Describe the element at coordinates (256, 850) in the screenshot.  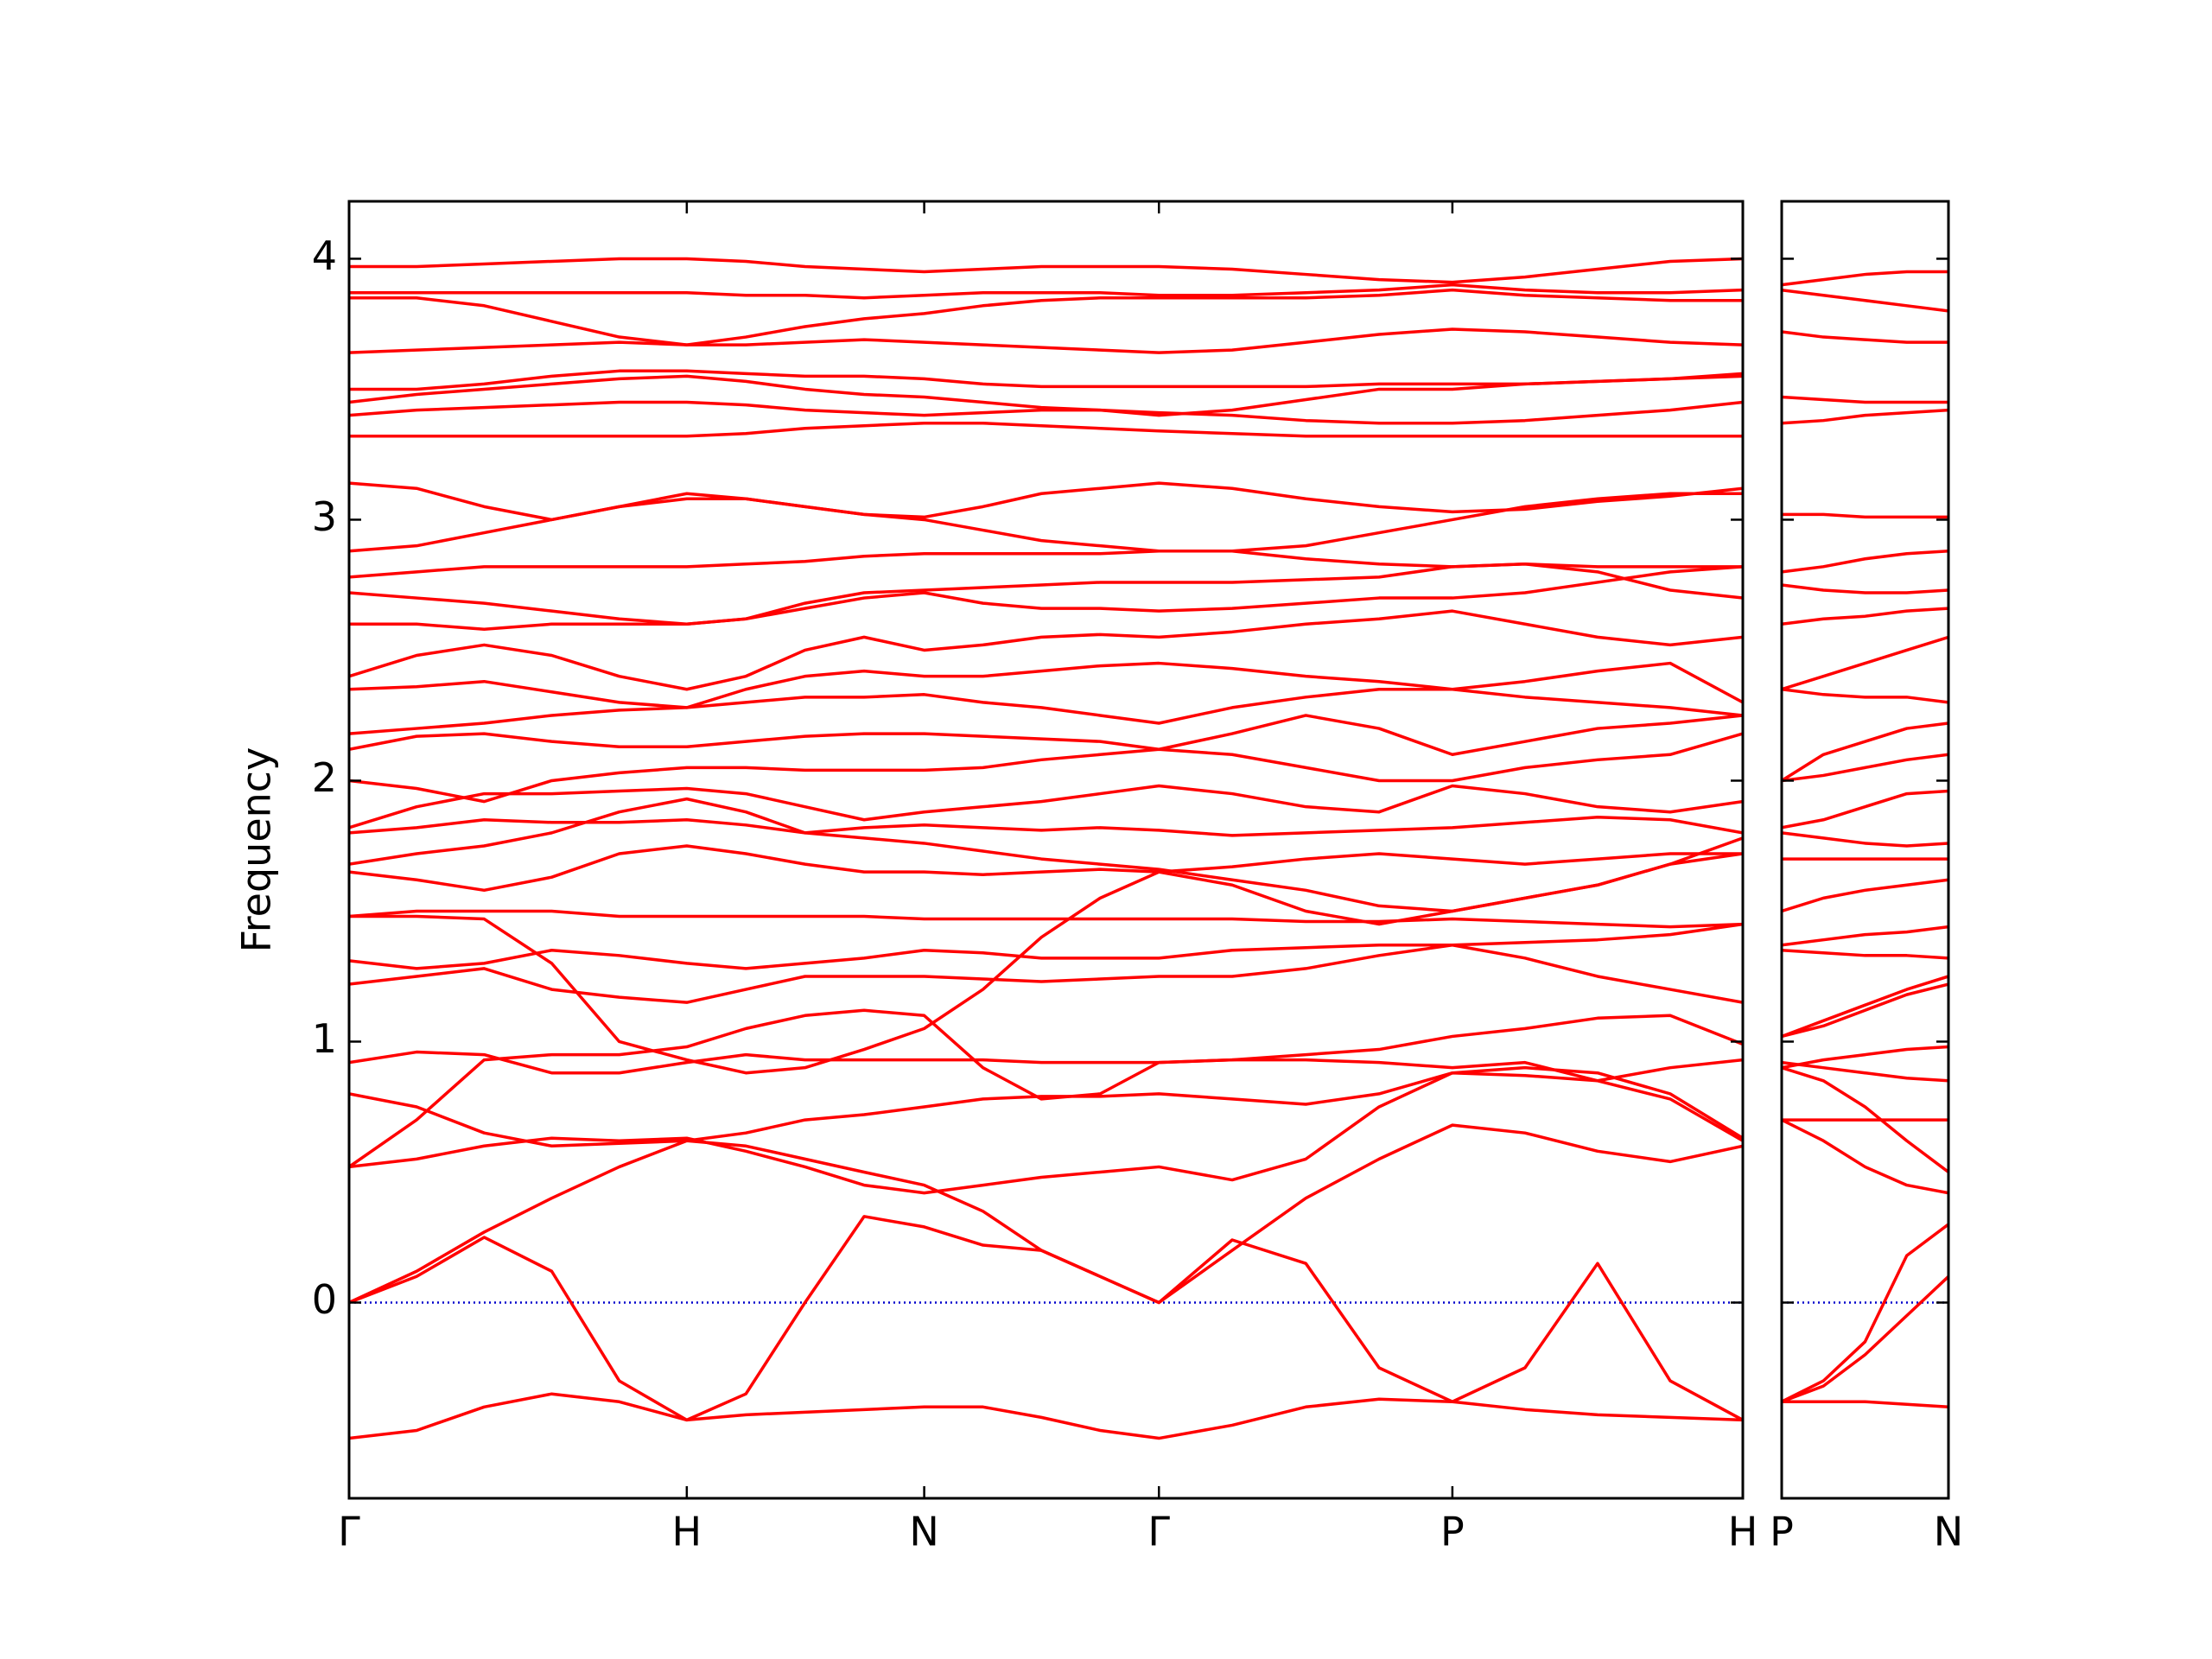
I see `y-axis-label: Frequency` at that location.